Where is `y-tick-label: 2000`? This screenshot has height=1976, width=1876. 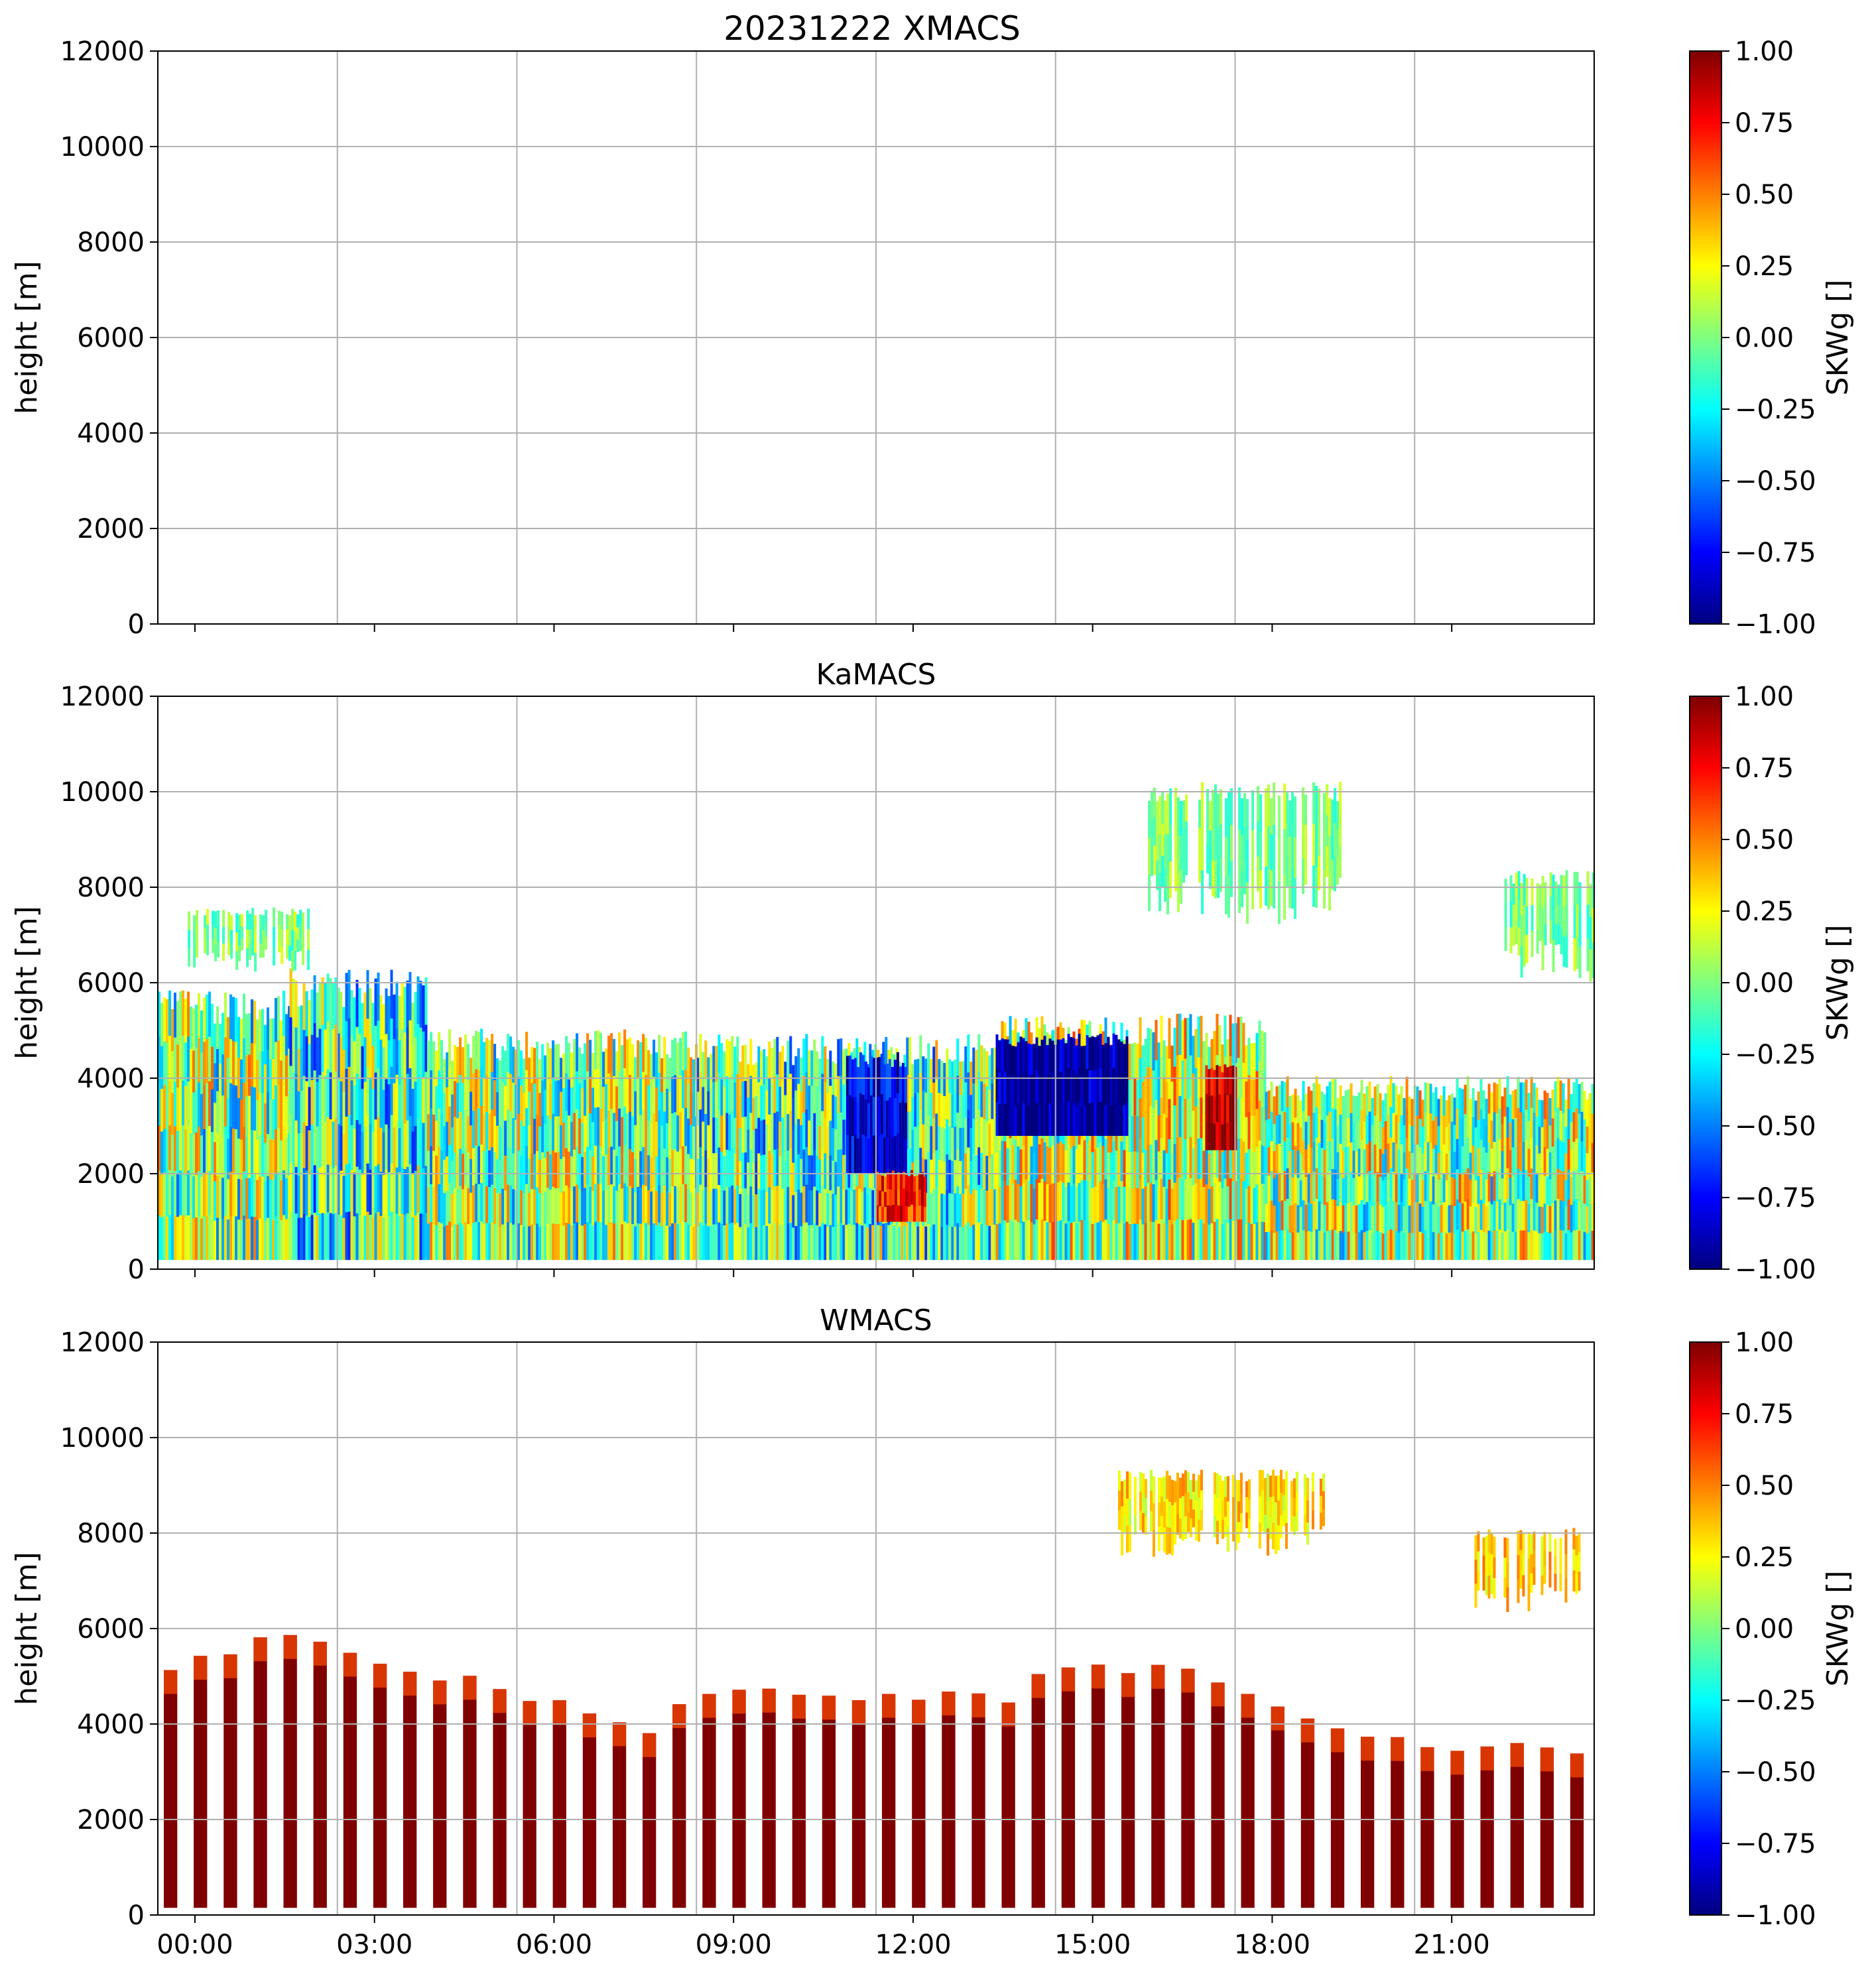
y-tick-label: 2000 is located at coordinates (111, 529).